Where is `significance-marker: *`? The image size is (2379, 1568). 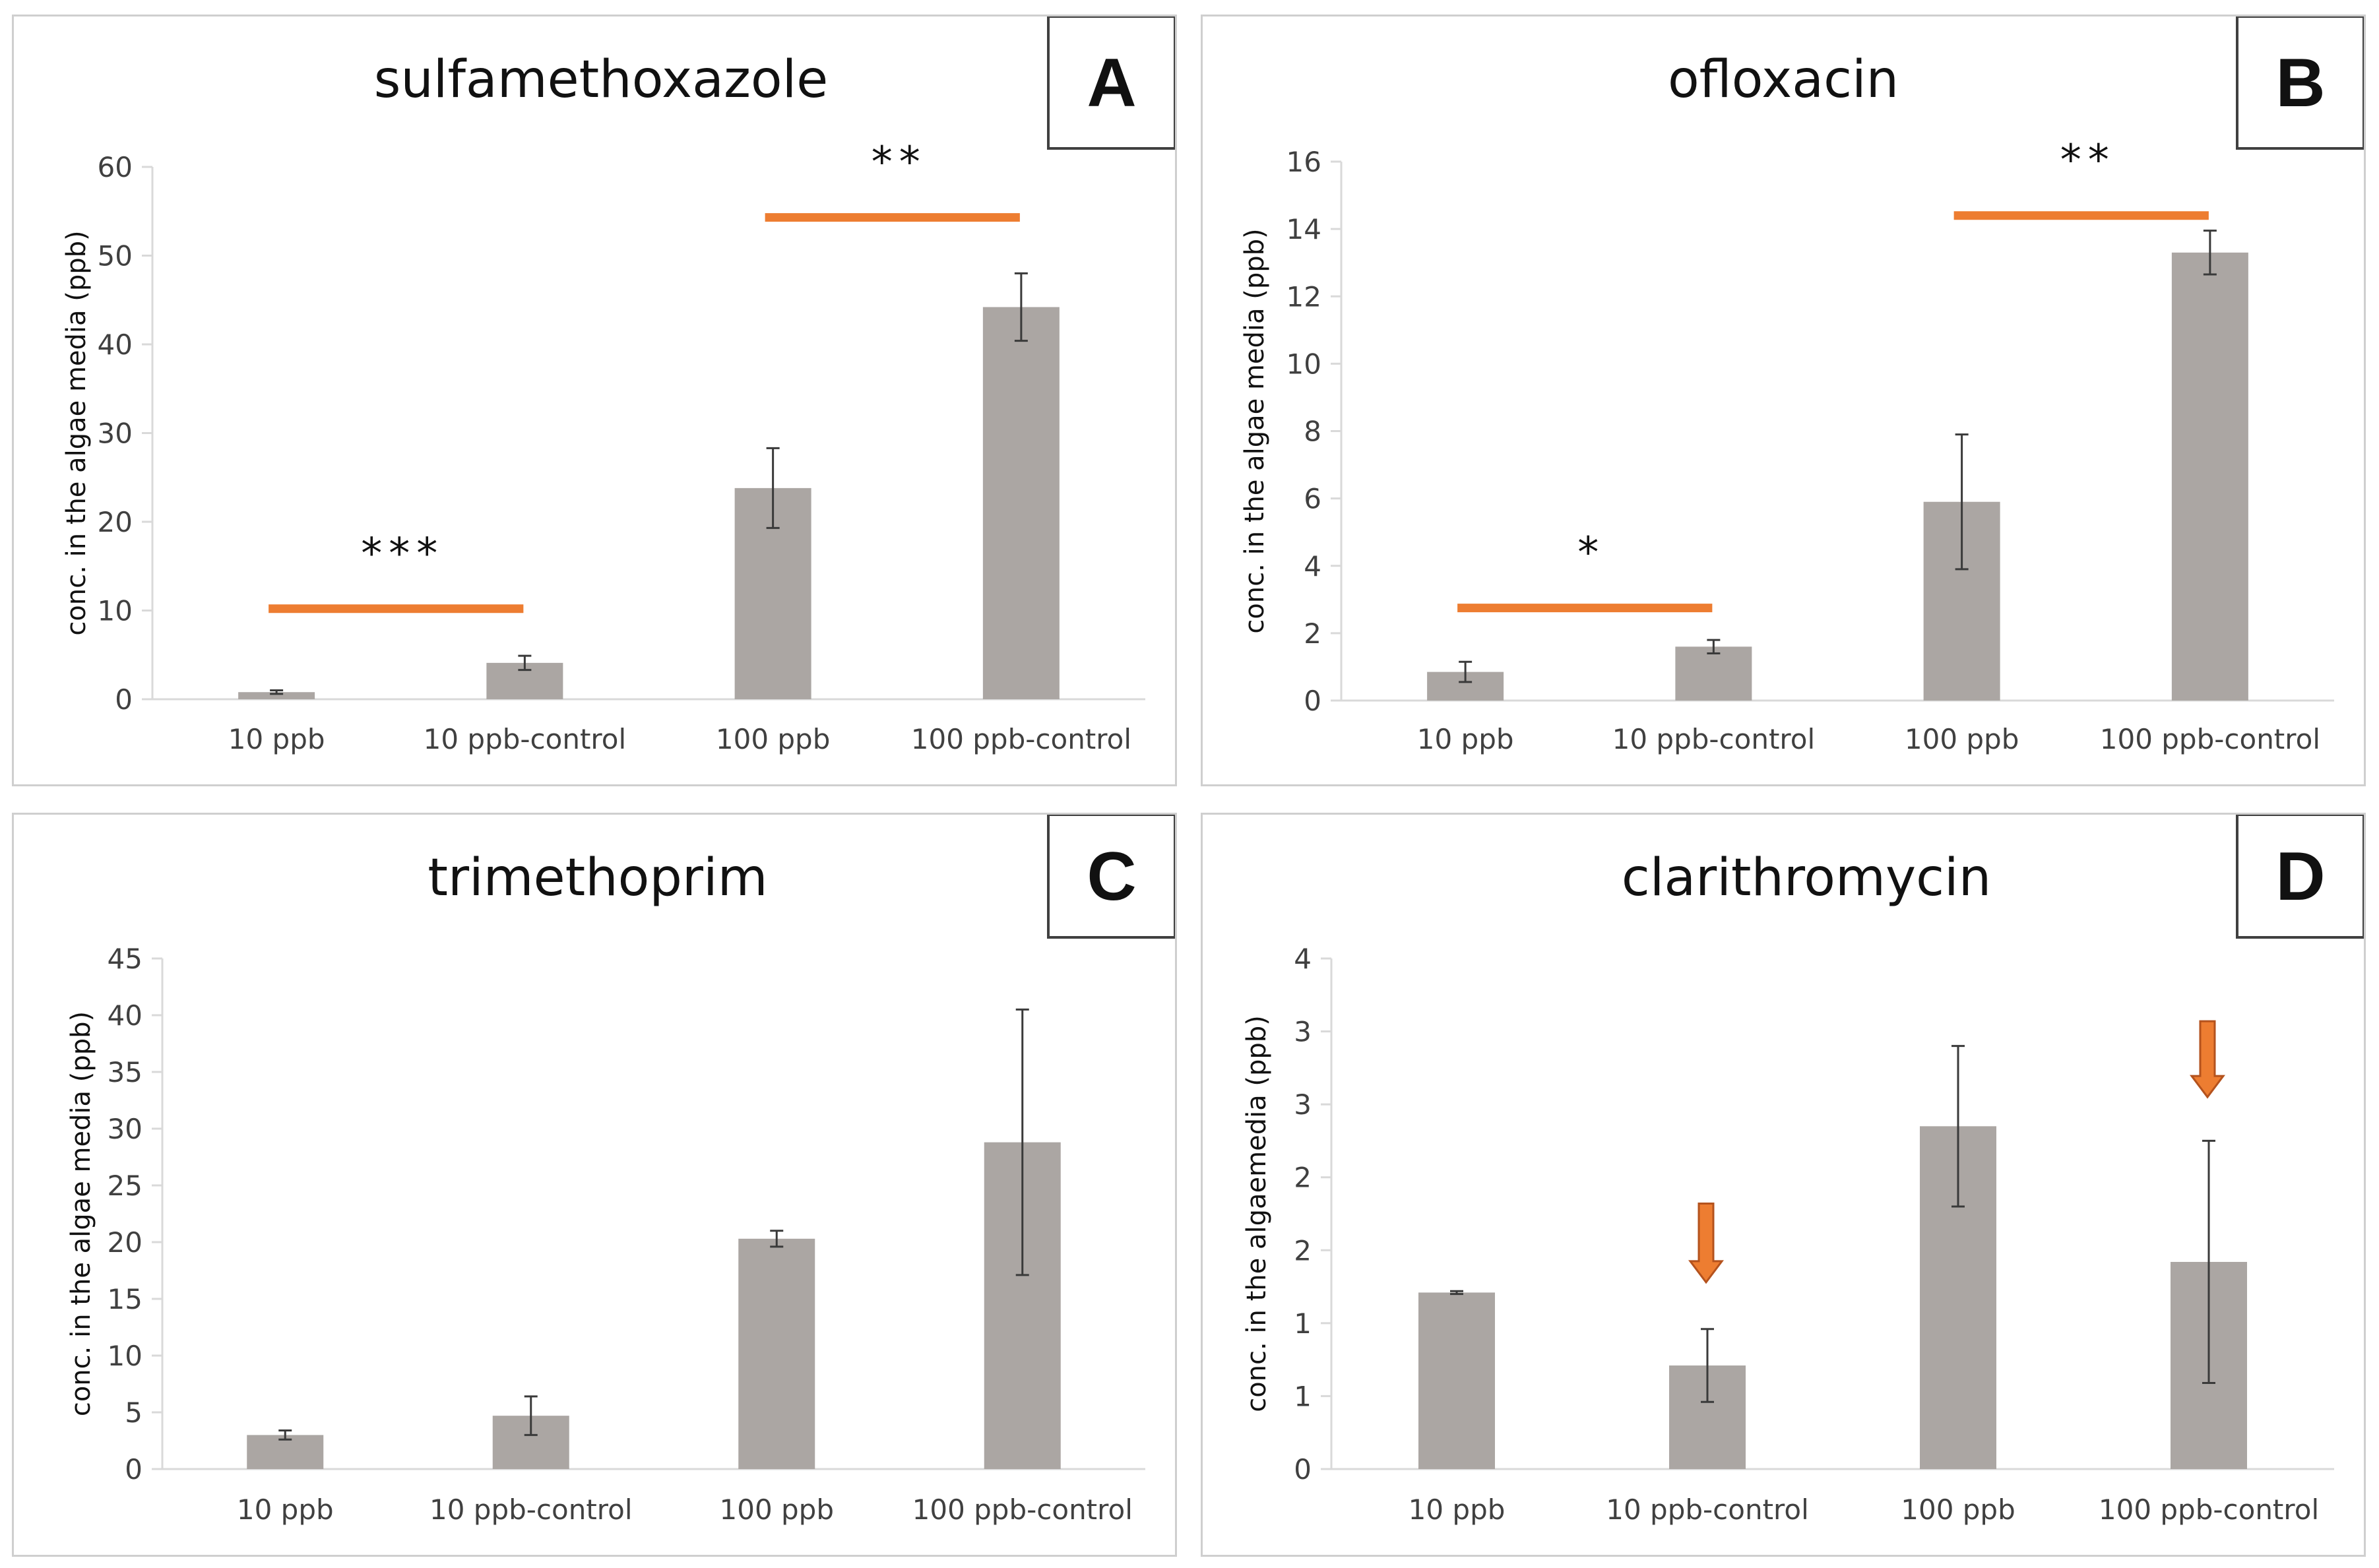 significance-marker: * is located at coordinates (1591, 553).